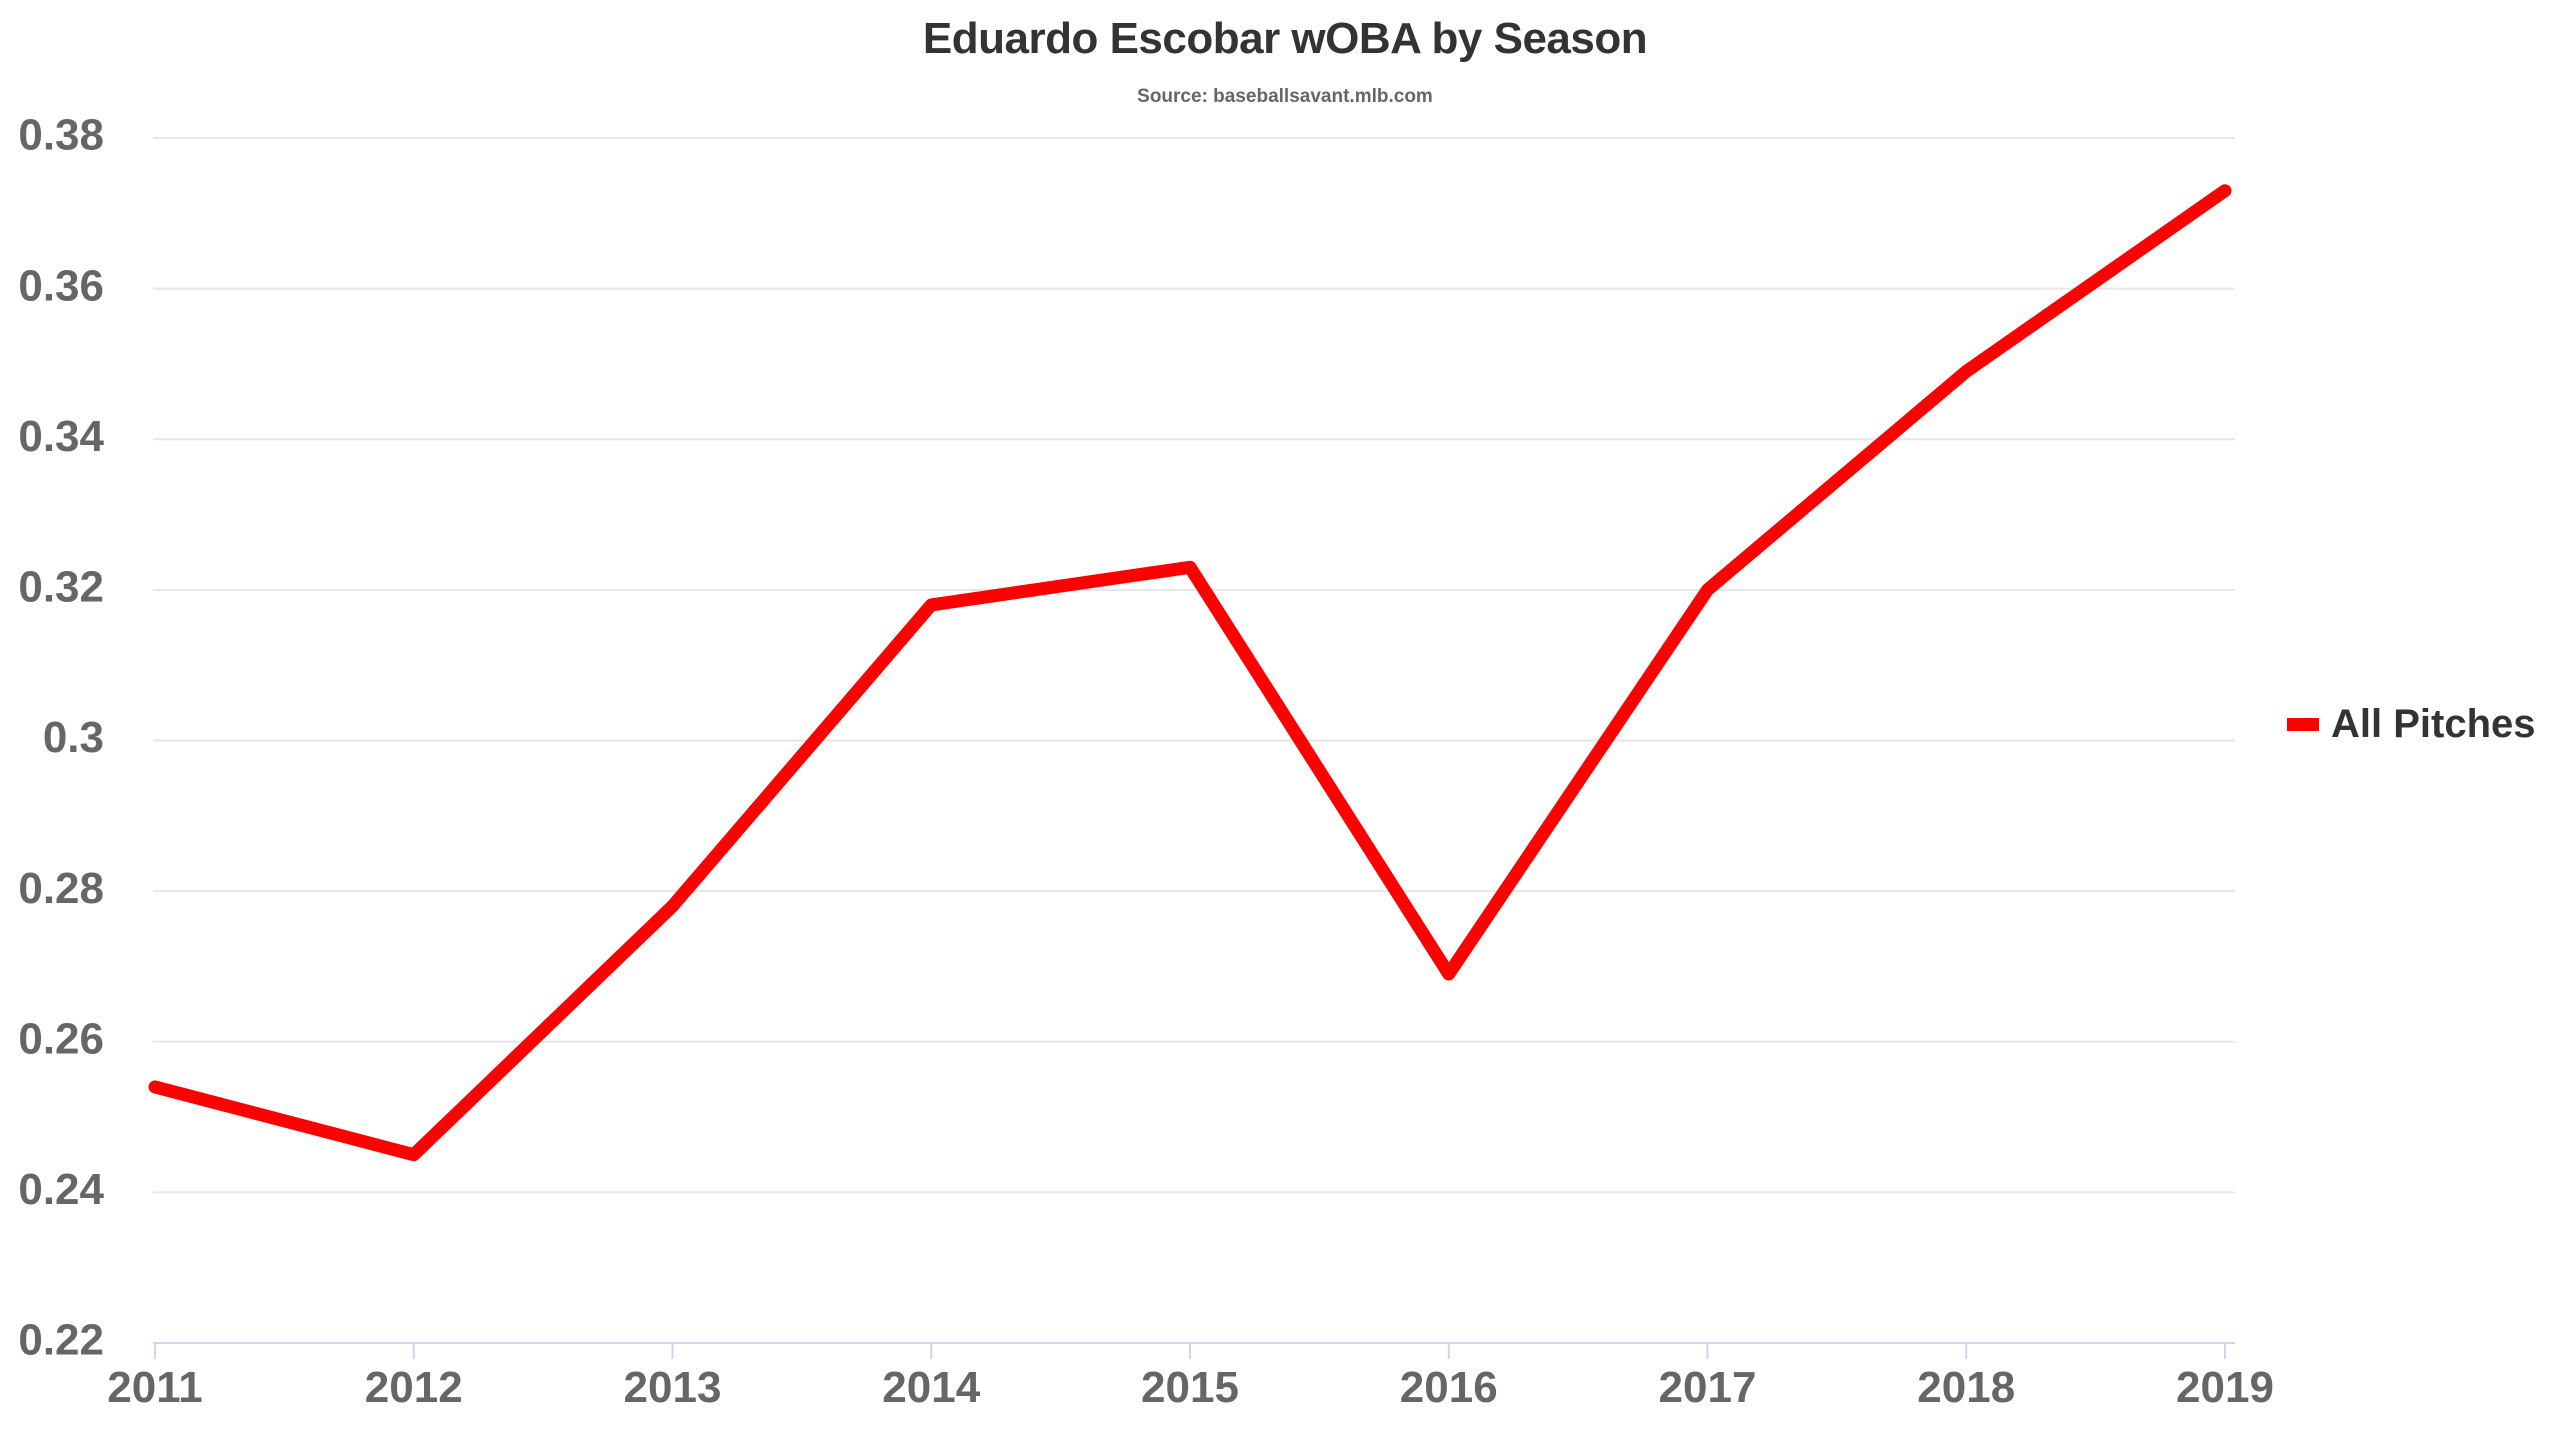 Image resolution: width=2560 pixels, height=1440 pixels. Describe the element at coordinates (73, 737) in the screenshot. I see `y-tick-label: 0.3` at that location.